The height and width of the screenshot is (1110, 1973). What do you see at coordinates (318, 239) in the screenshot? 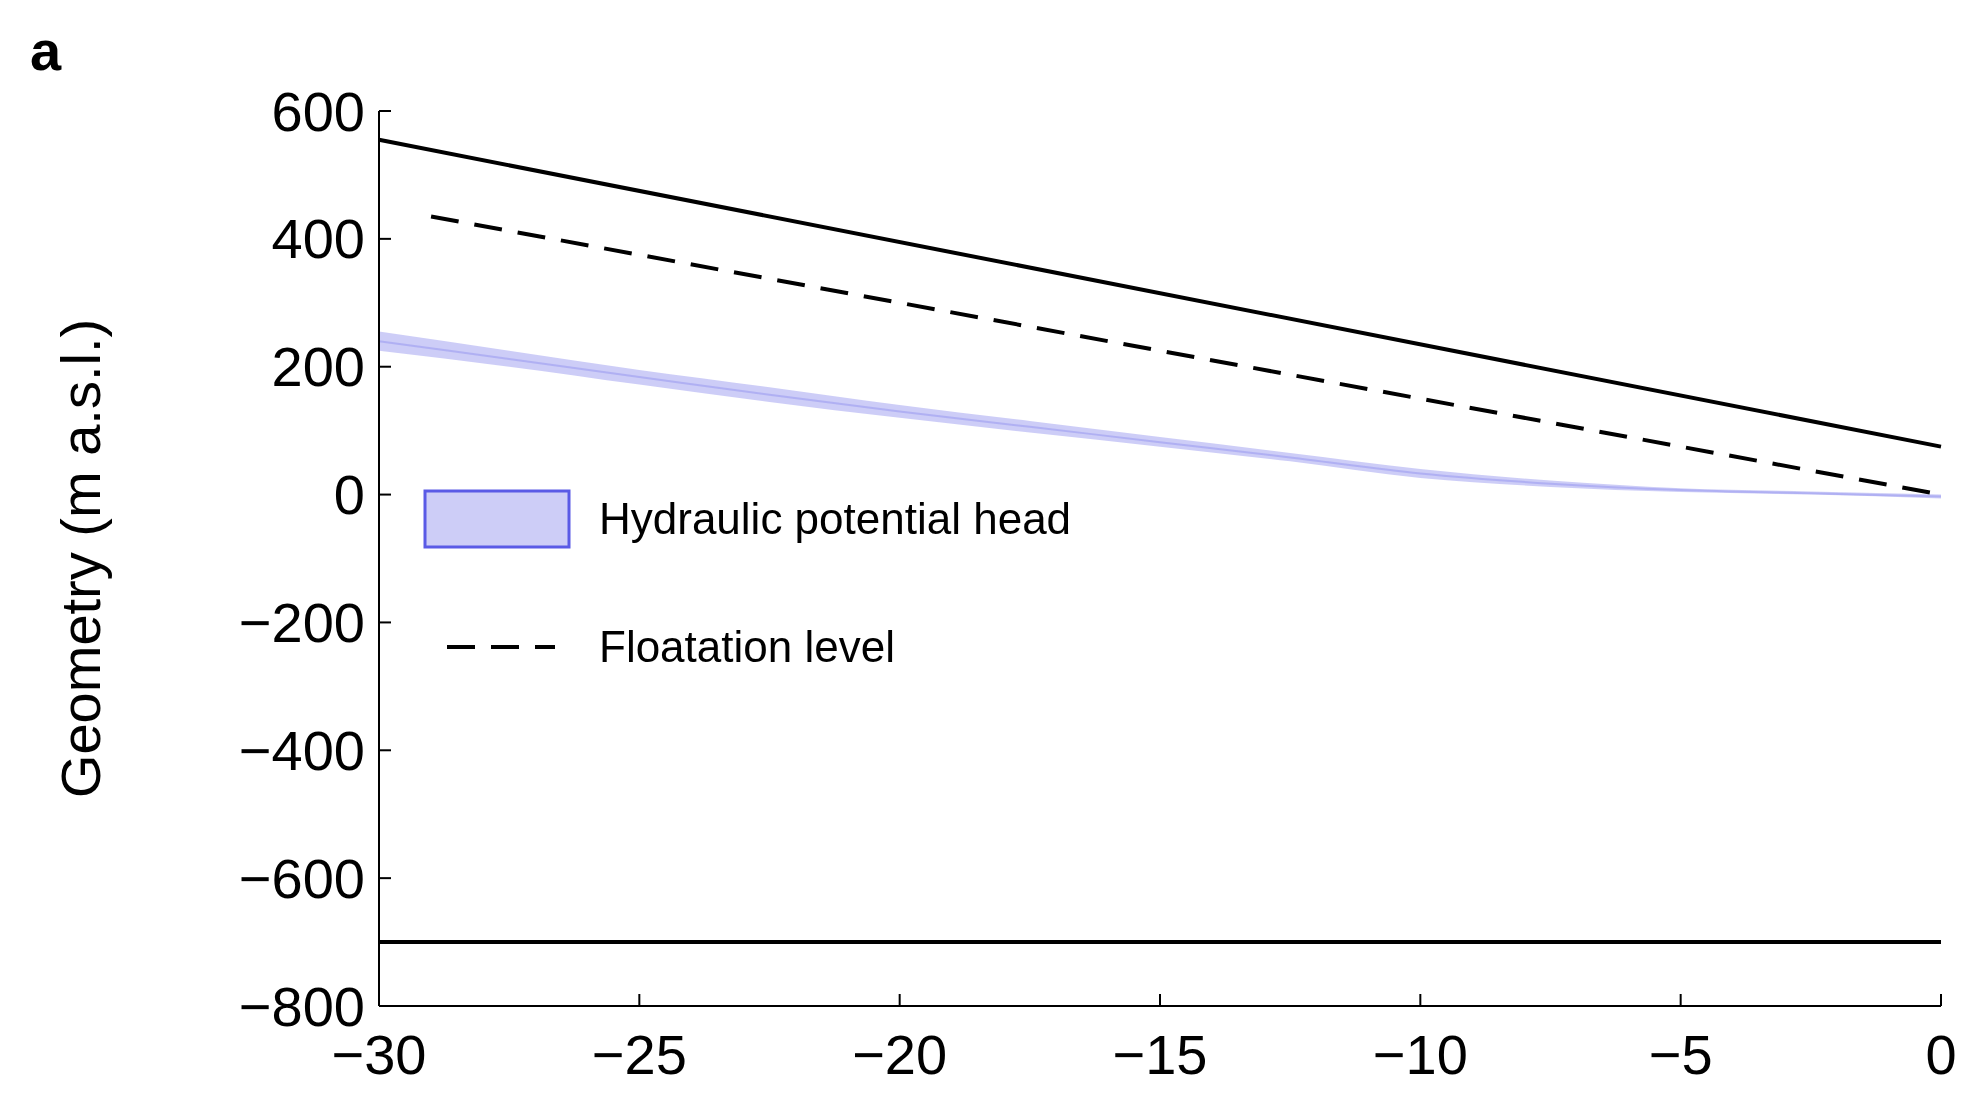
I see `y-tick-label: 400` at bounding box center [318, 239].